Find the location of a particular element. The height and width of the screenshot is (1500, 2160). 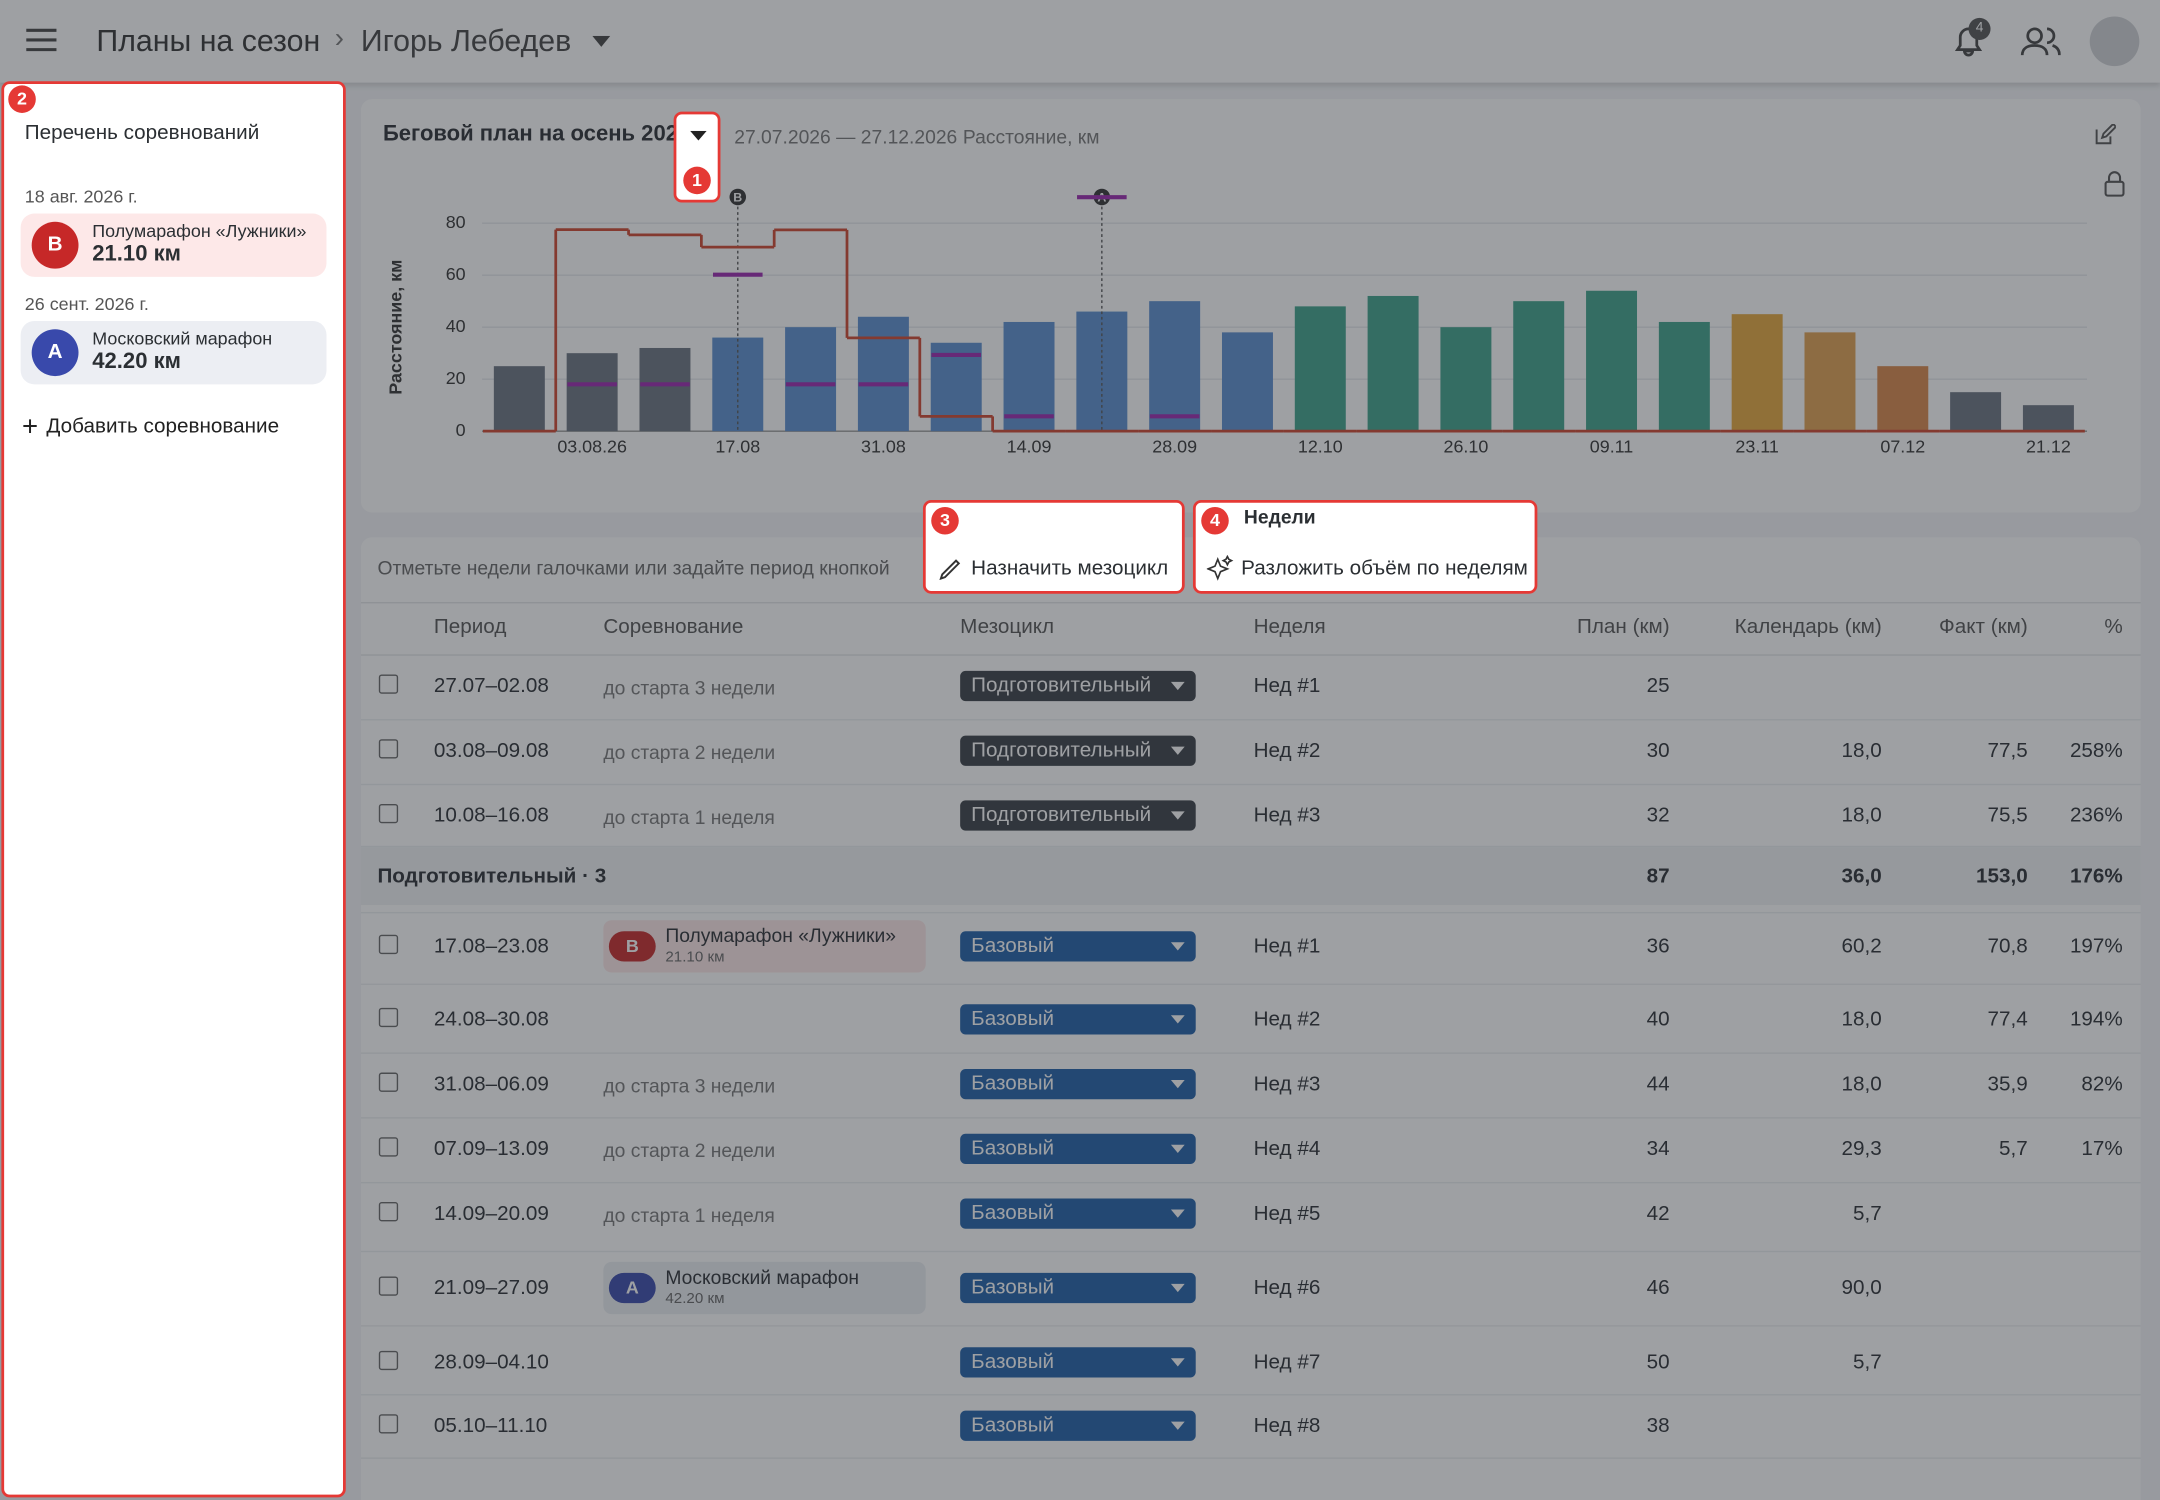

cell-period: 28.09–04.10 is located at coordinates (491, 1362).